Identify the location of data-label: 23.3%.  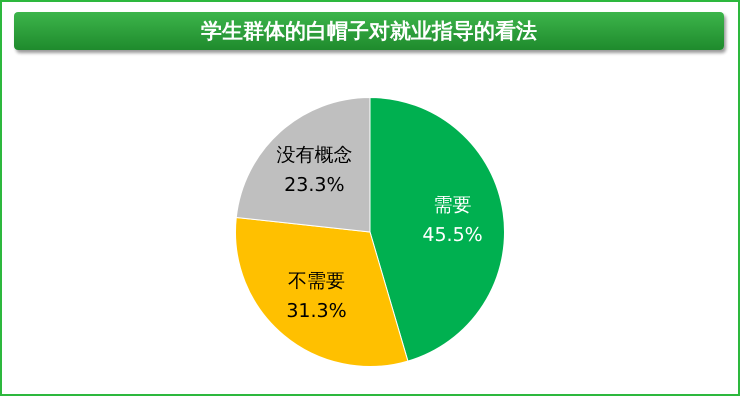
(314, 185).